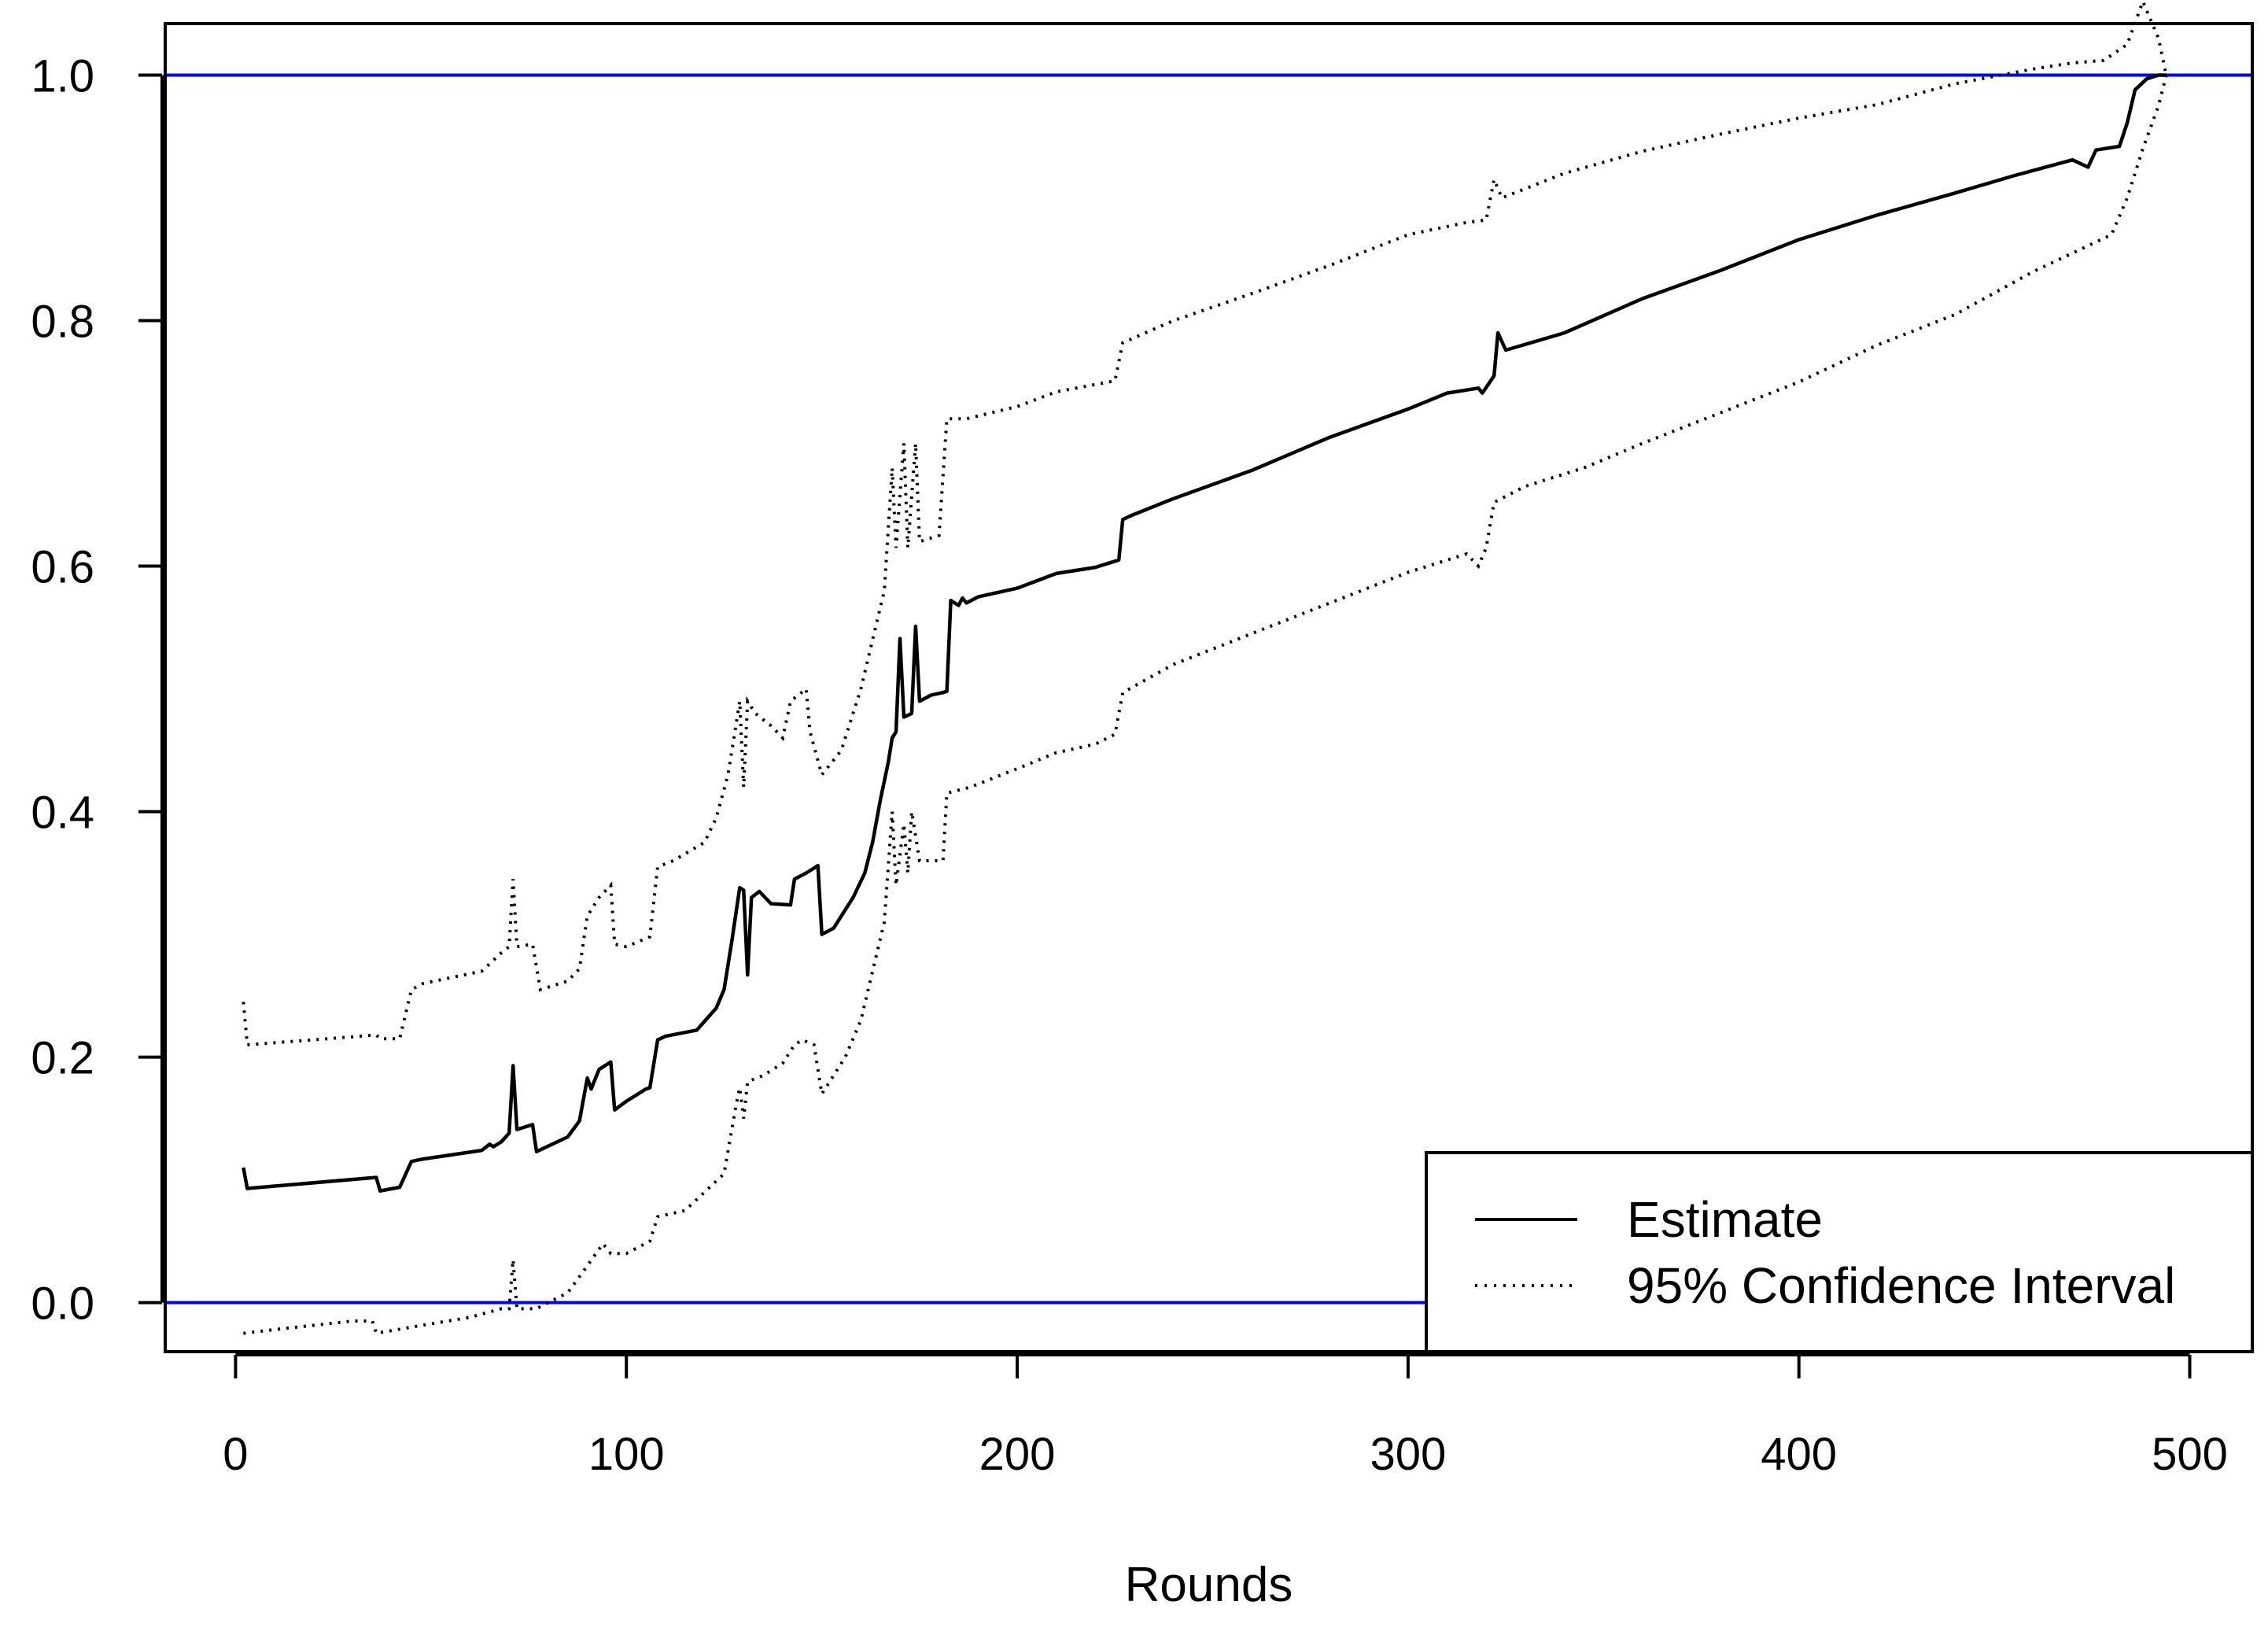 The width and height of the screenshot is (2268, 1631). What do you see at coordinates (626, 1454) in the screenshot?
I see `x-tick-label-1: 100` at bounding box center [626, 1454].